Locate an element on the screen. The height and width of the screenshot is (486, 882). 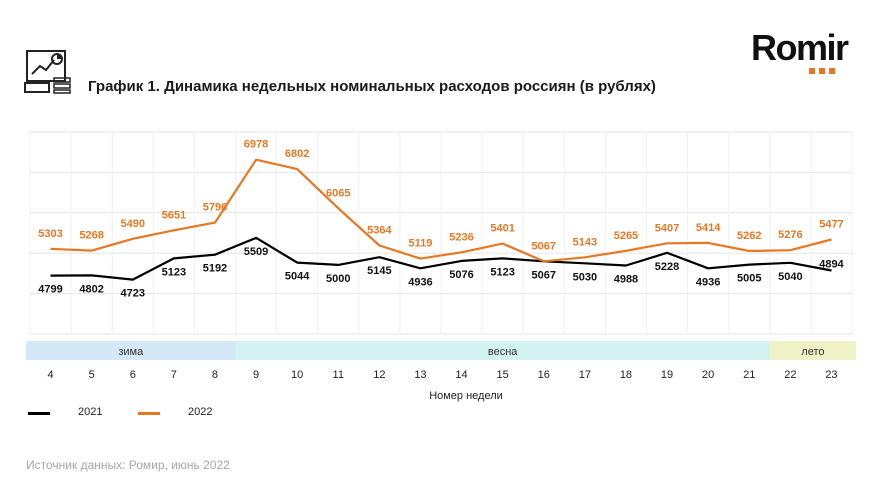
data-label-2021: 5040 is located at coordinates (790, 277).